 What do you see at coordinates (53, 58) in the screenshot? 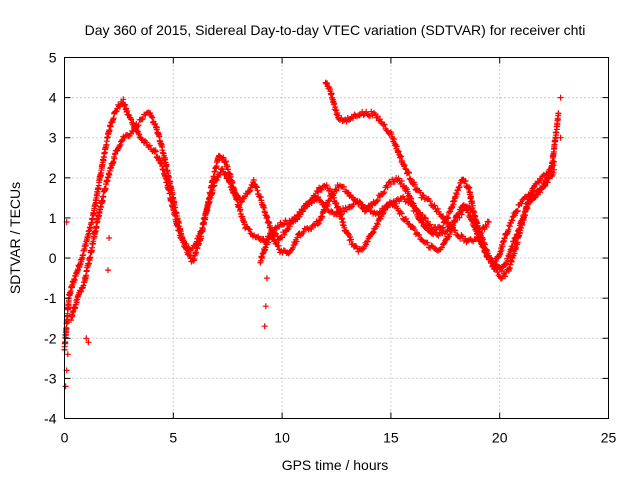
I see `y-tick-label: 5` at bounding box center [53, 58].